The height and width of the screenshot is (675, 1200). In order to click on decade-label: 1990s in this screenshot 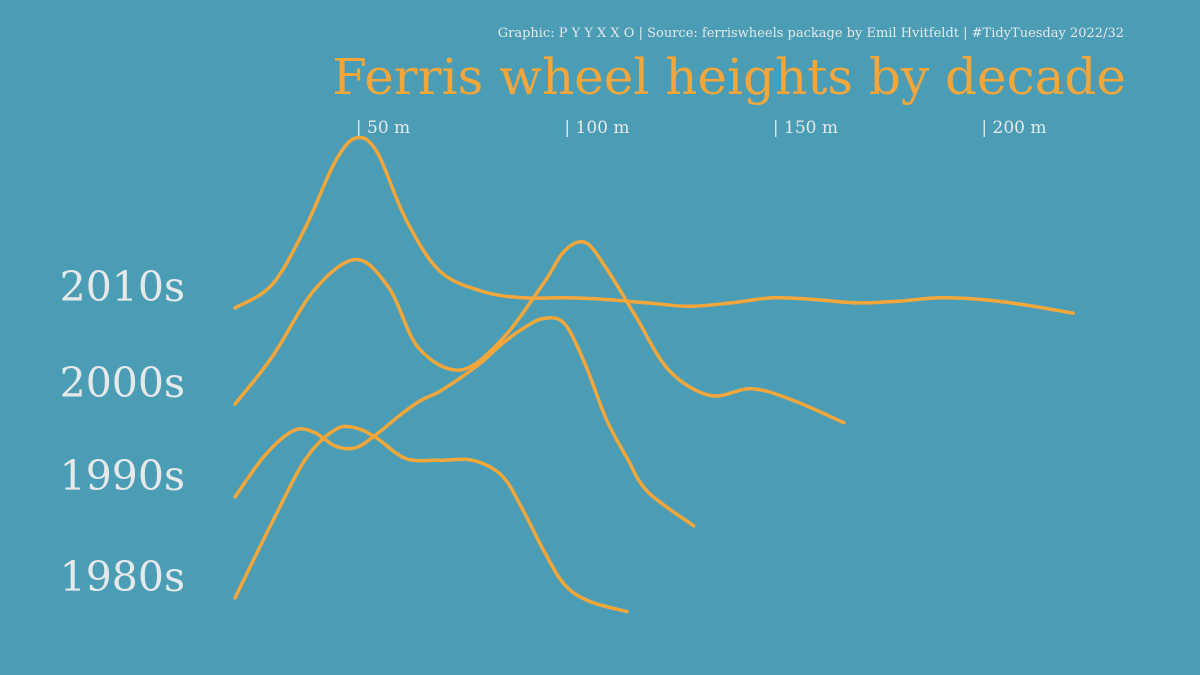, I will do `click(122, 476)`.